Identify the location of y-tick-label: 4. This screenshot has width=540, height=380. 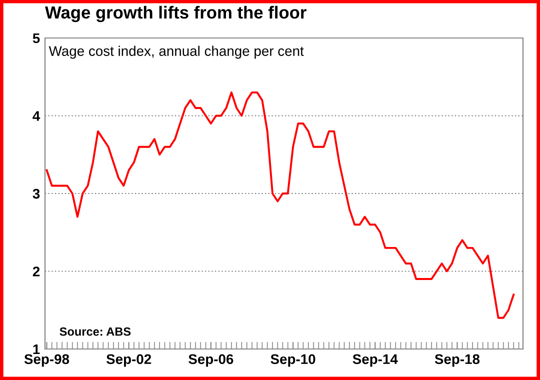
(36, 116).